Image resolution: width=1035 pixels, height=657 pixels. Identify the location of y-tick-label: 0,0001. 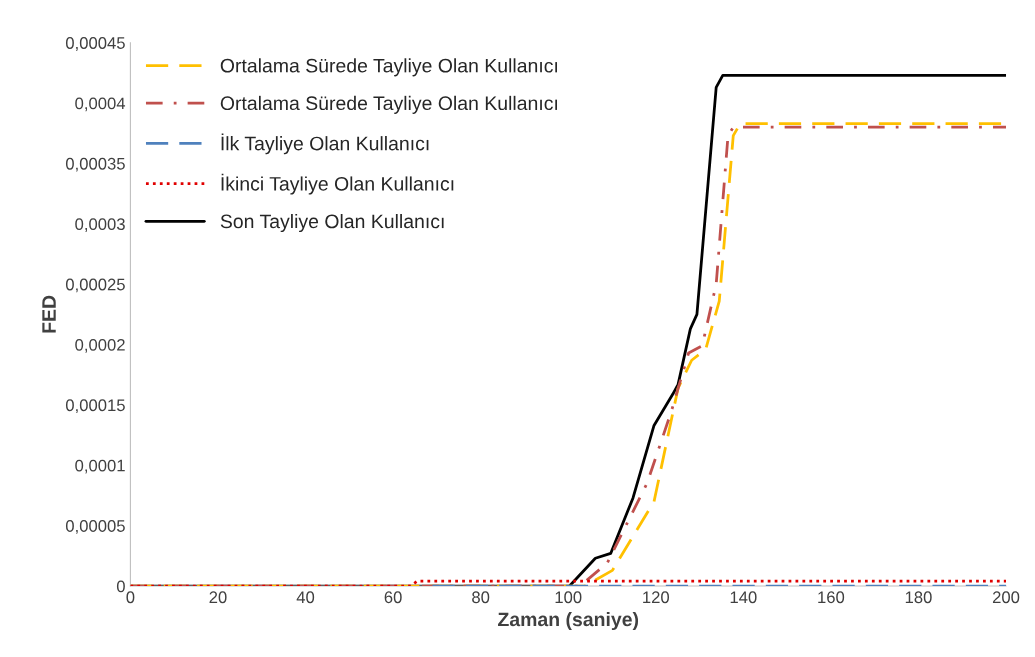
(100, 466).